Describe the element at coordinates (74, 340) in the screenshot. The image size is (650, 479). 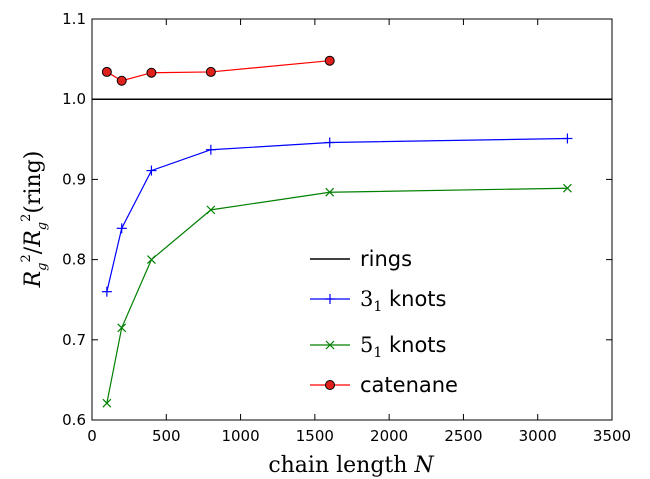
I see `y-tick-label: 0.7` at that location.